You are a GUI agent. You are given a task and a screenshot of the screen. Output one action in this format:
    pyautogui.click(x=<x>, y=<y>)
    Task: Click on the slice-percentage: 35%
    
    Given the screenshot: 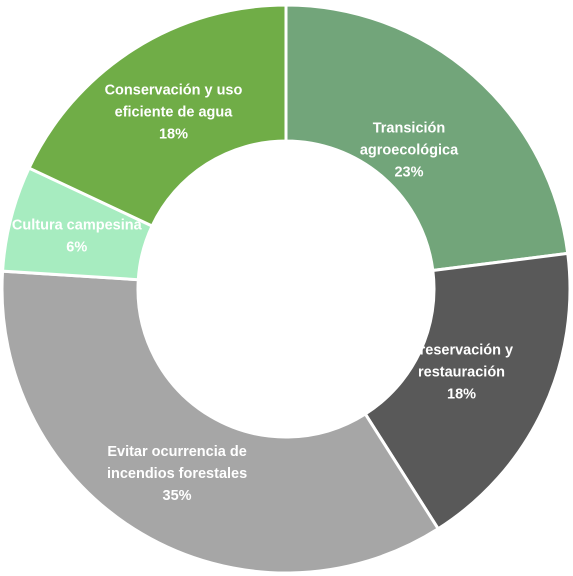 What is the action you would take?
    pyautogui.click(x=177, y=496)
    